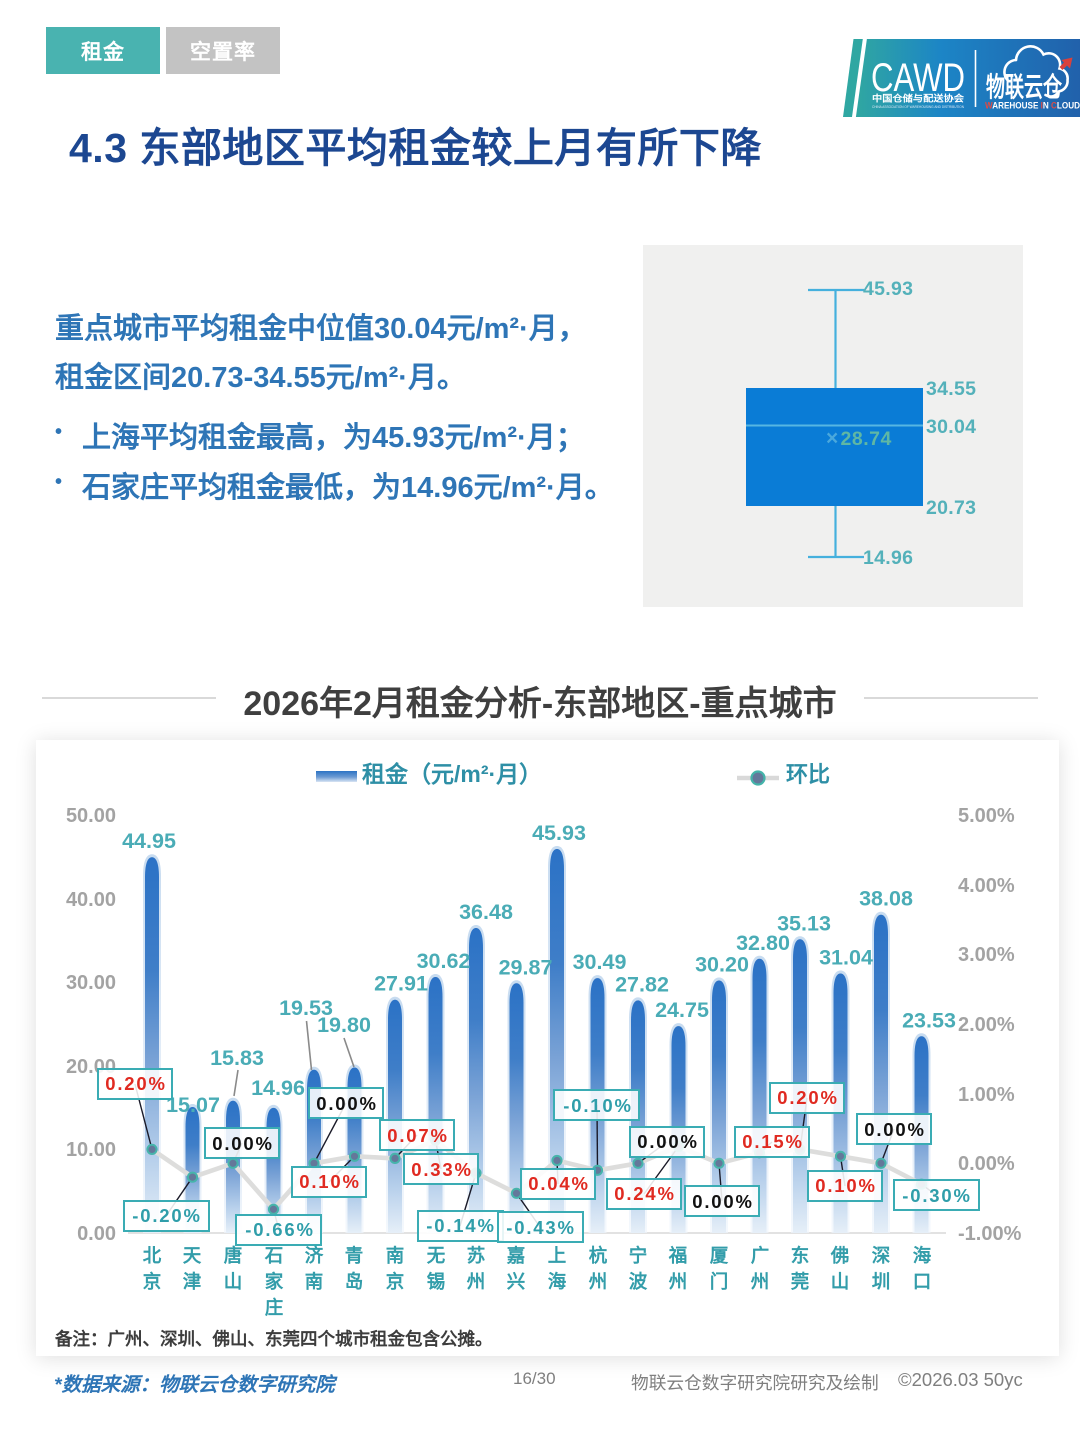 The height and width of the screenshot is (1440, 1080). I want to click on svg-text: 15.83, so click(237, 1058).